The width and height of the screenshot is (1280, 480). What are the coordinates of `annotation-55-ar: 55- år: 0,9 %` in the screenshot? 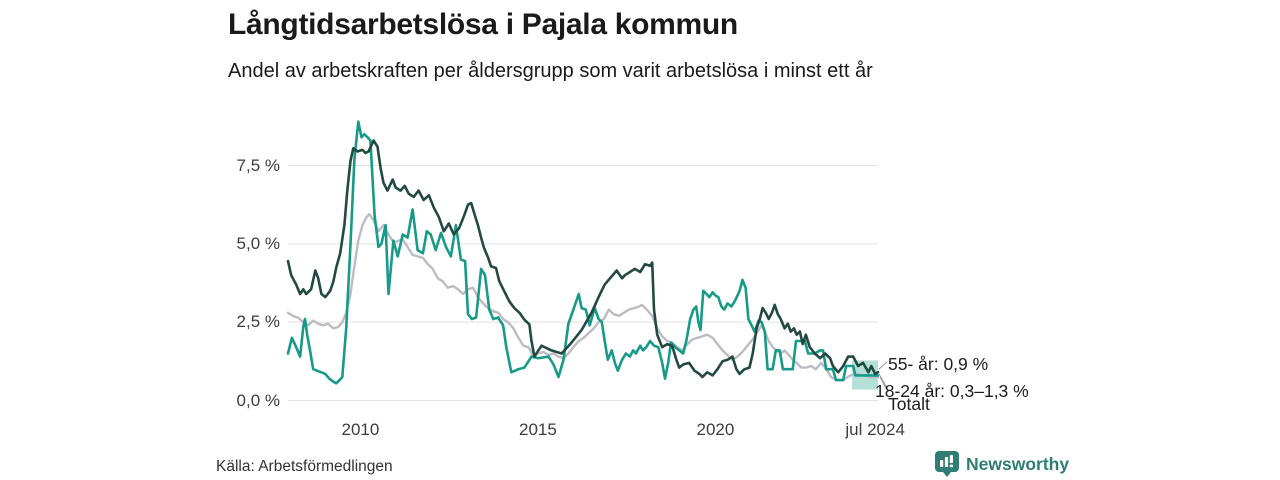 It's located at (938, 364).